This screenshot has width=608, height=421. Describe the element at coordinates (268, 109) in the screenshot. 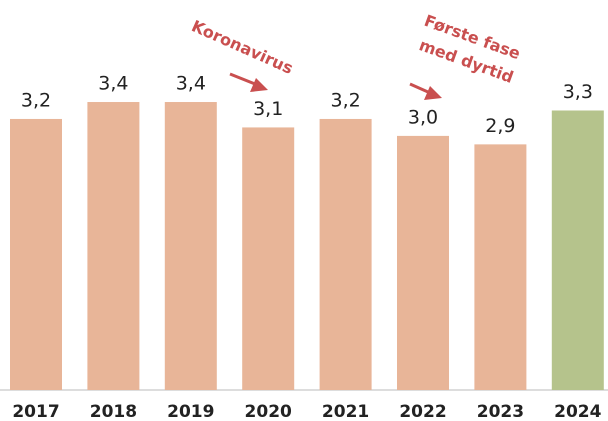

I see `value-label: 3,1` at that location.